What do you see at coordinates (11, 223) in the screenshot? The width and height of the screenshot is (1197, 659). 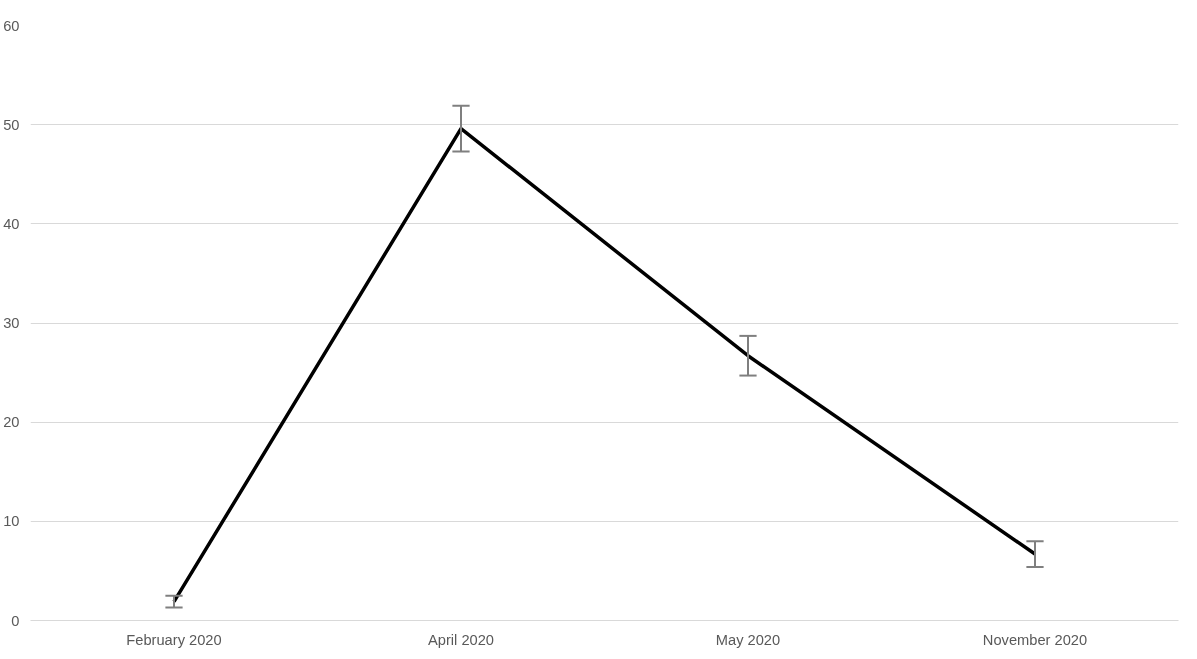 I see `y-tick-label: 40` at bounding box center [11, 223].